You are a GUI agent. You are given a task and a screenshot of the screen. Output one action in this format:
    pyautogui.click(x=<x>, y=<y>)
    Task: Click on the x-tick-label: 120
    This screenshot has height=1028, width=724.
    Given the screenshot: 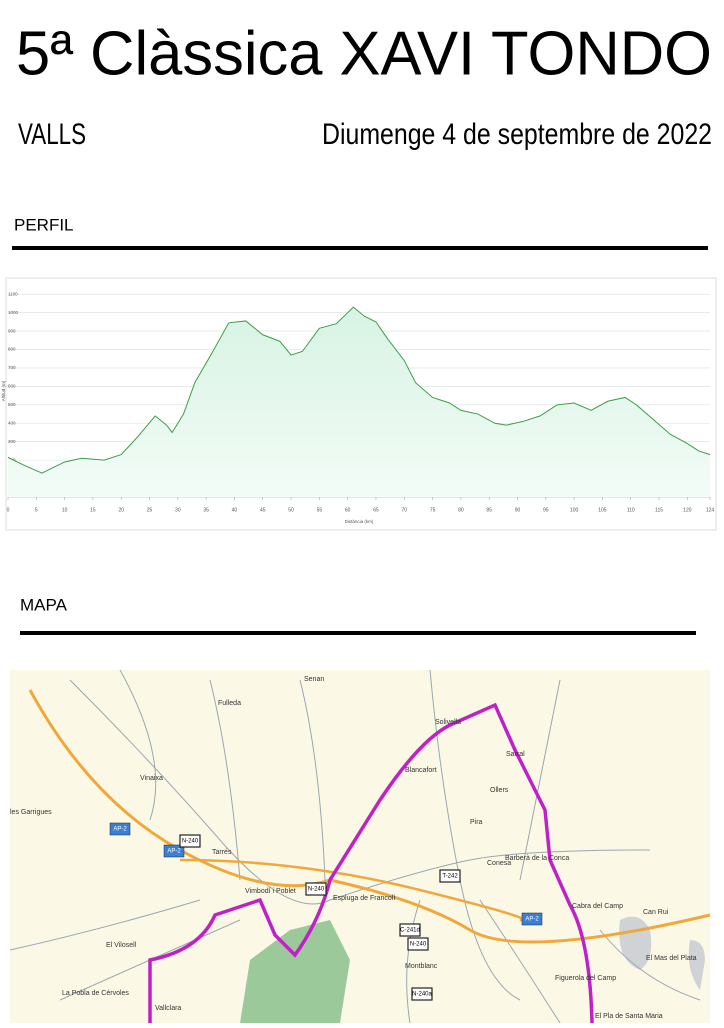 What is the action you would take?
    pyautogui.click(x=687, y=510)
    